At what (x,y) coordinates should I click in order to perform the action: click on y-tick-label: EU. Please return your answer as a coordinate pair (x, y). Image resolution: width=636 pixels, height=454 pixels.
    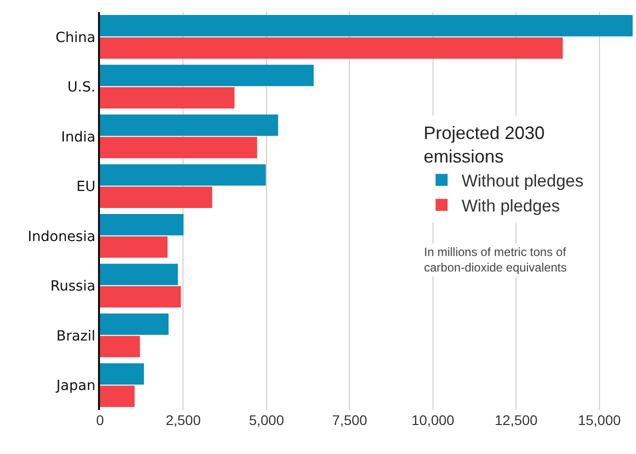
    Looking at the image, I should click on (86, 187).